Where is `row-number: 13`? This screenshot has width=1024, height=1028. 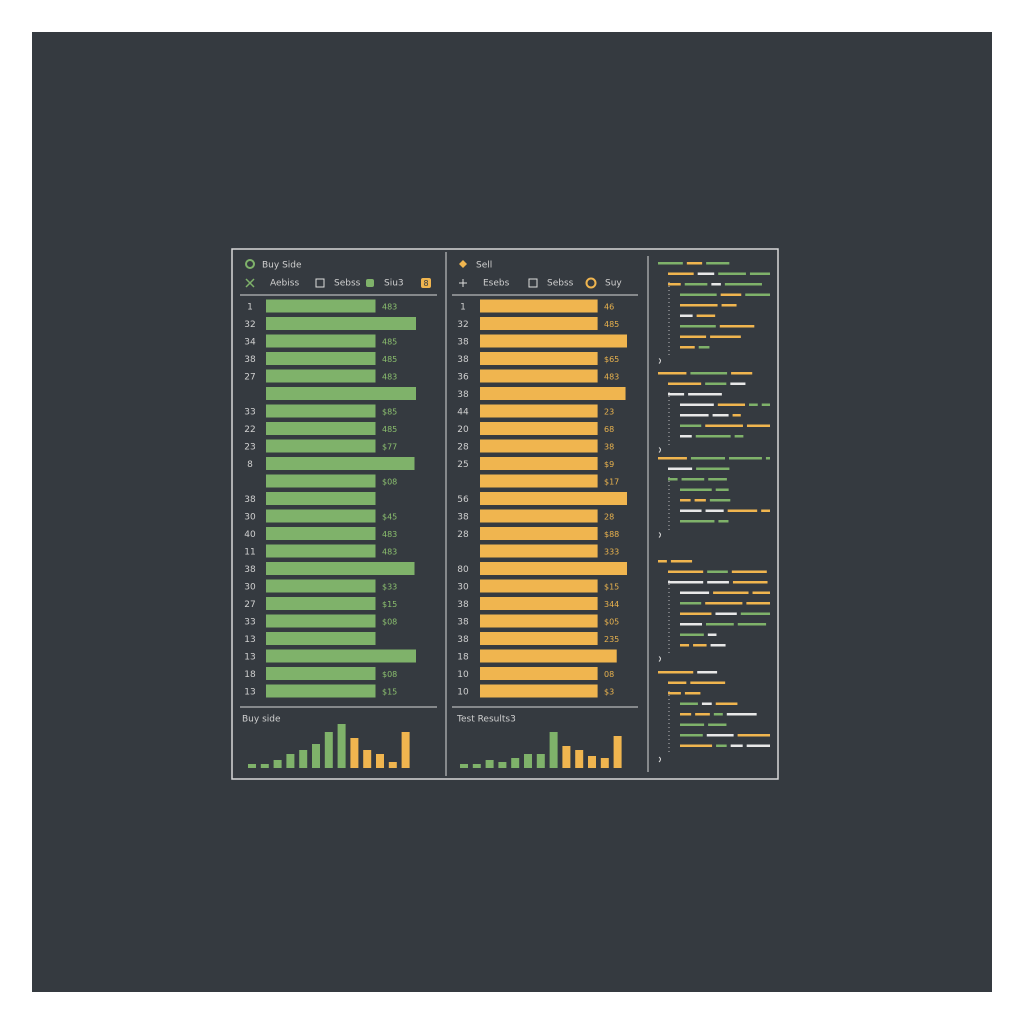 row-number: 13 is located at coordinates (249, 640).